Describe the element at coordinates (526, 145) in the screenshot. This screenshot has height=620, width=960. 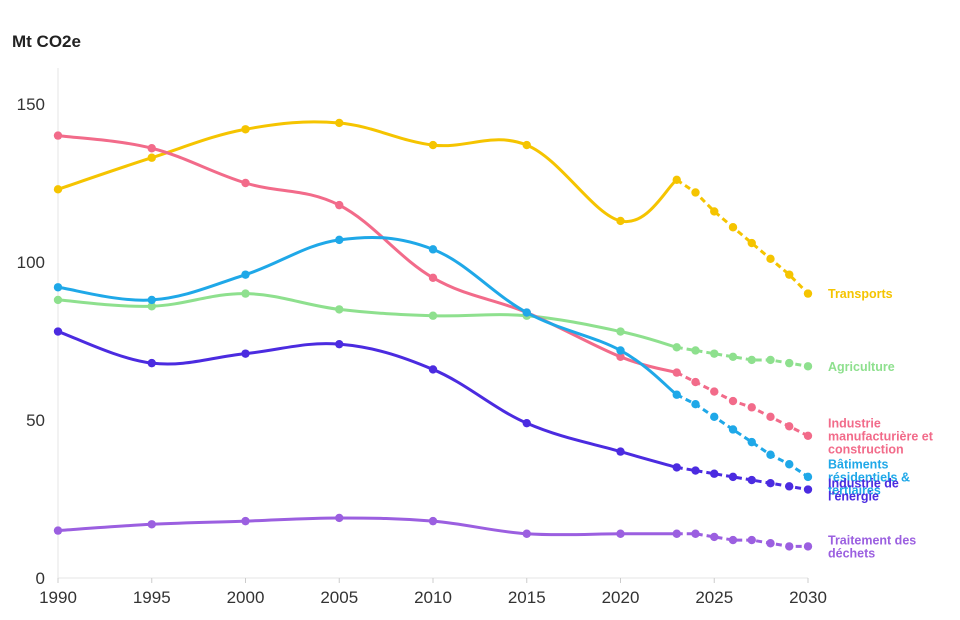
I see `point-transports-2015` at that location.